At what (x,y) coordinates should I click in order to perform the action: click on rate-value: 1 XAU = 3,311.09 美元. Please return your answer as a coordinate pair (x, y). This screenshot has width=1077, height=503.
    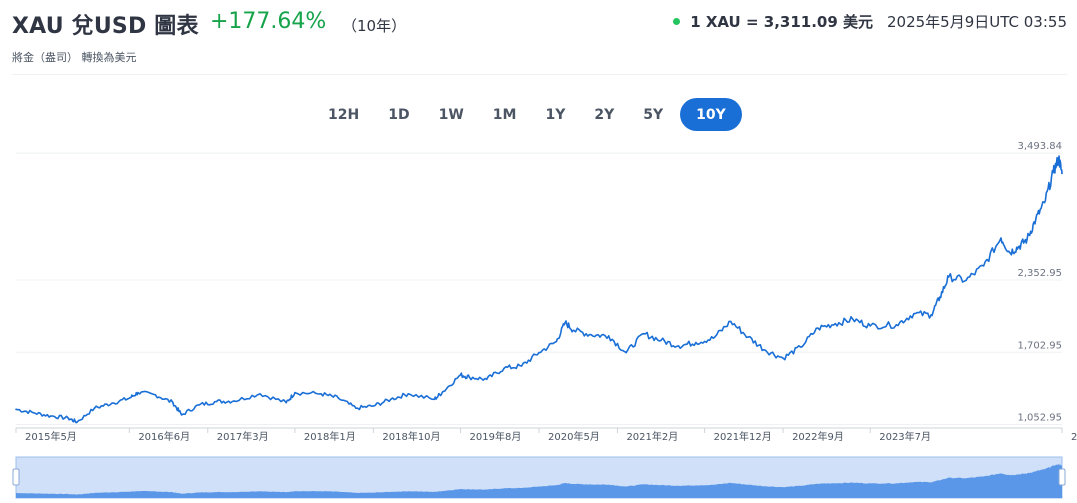
    Looking at the image, I should click on (781, 22).